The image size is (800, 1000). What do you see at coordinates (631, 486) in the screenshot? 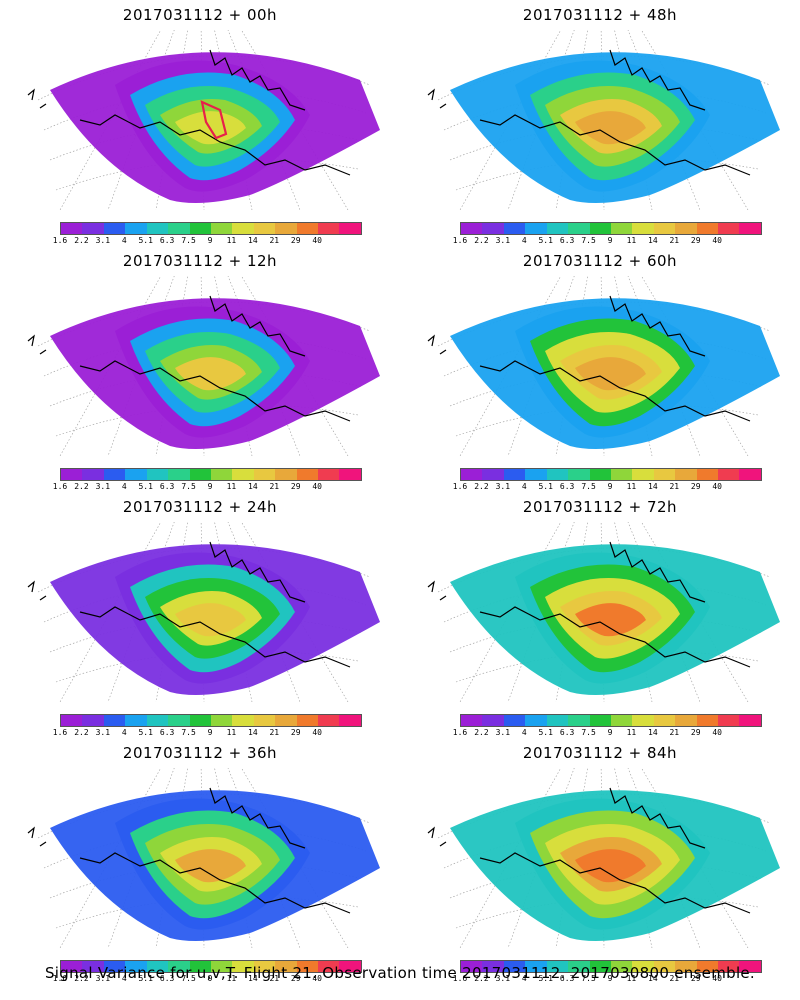
I see `color-scale-tick-label: 11` at bounding box center [631, 486].